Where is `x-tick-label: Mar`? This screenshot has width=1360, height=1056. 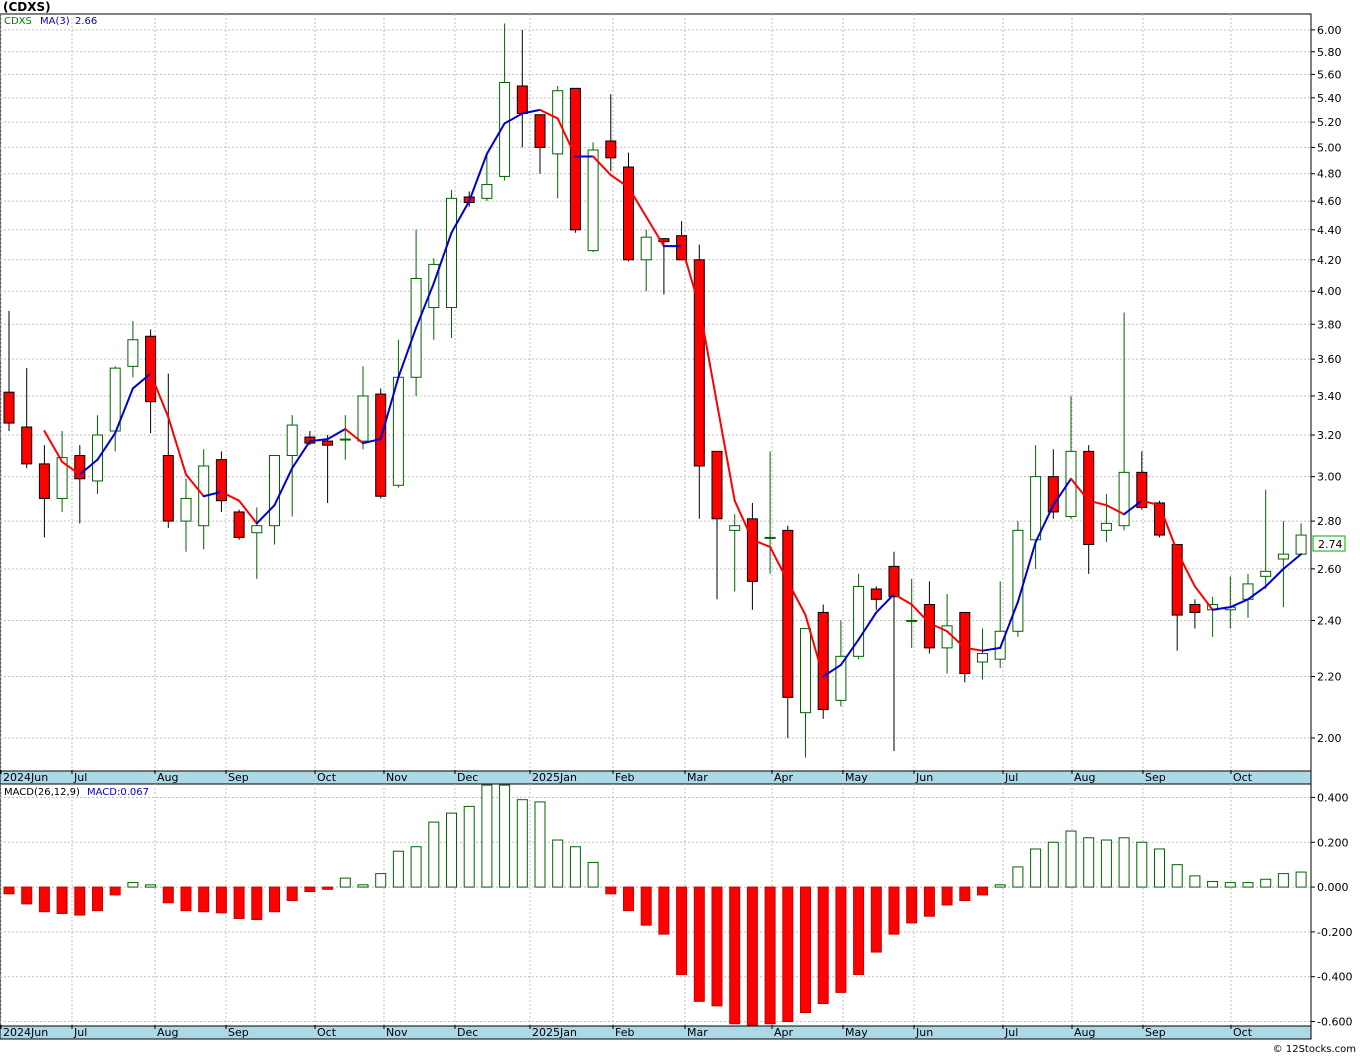 x-tick-label: Mar is located at coordinates (697, 777).